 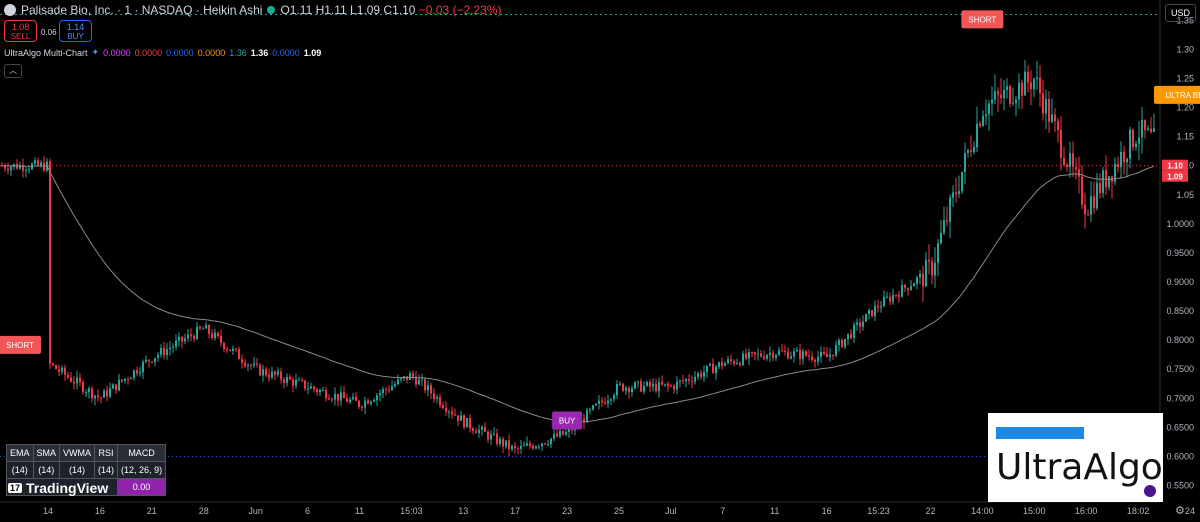 I want to click on indicator-value: 0.0000, so click(x=211, y=52).